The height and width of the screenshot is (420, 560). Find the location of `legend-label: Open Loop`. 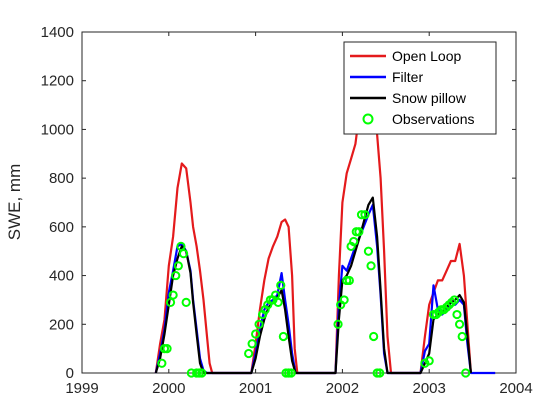

legend-label: Open Loop is located at coordinates (426, 56).